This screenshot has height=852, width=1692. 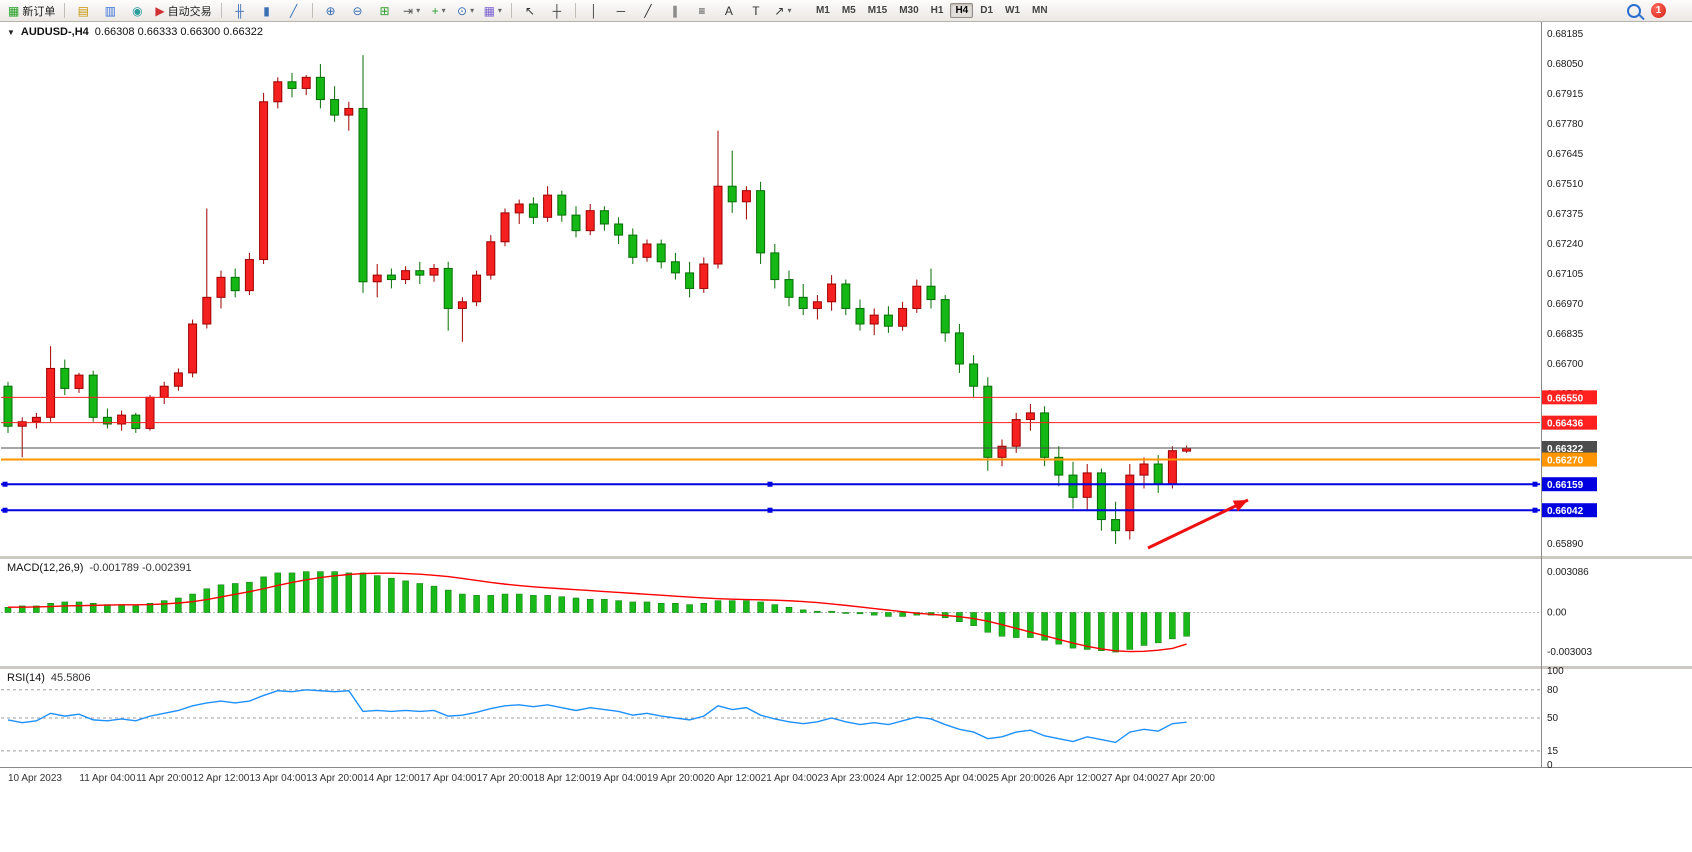 I want to click on bar-chart-button: ╫, so click(x=240, y=11).